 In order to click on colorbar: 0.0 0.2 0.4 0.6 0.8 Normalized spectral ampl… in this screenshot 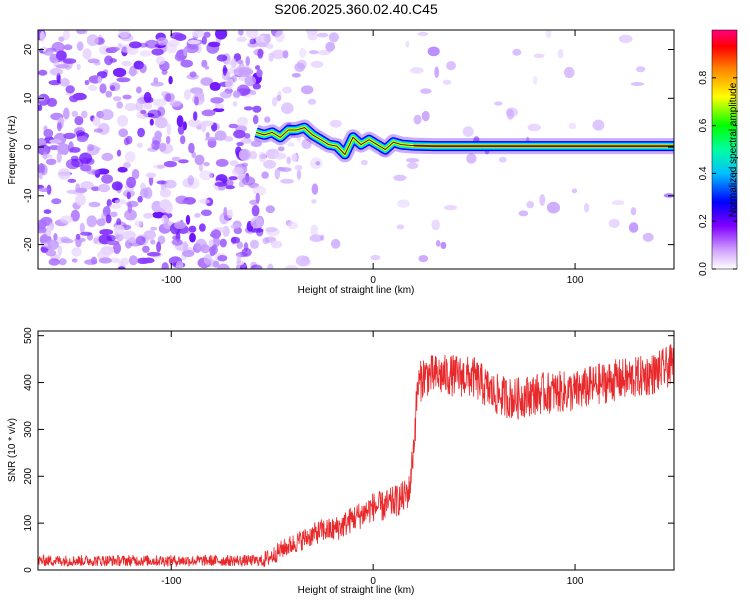, I will do `click(718, 152)`.